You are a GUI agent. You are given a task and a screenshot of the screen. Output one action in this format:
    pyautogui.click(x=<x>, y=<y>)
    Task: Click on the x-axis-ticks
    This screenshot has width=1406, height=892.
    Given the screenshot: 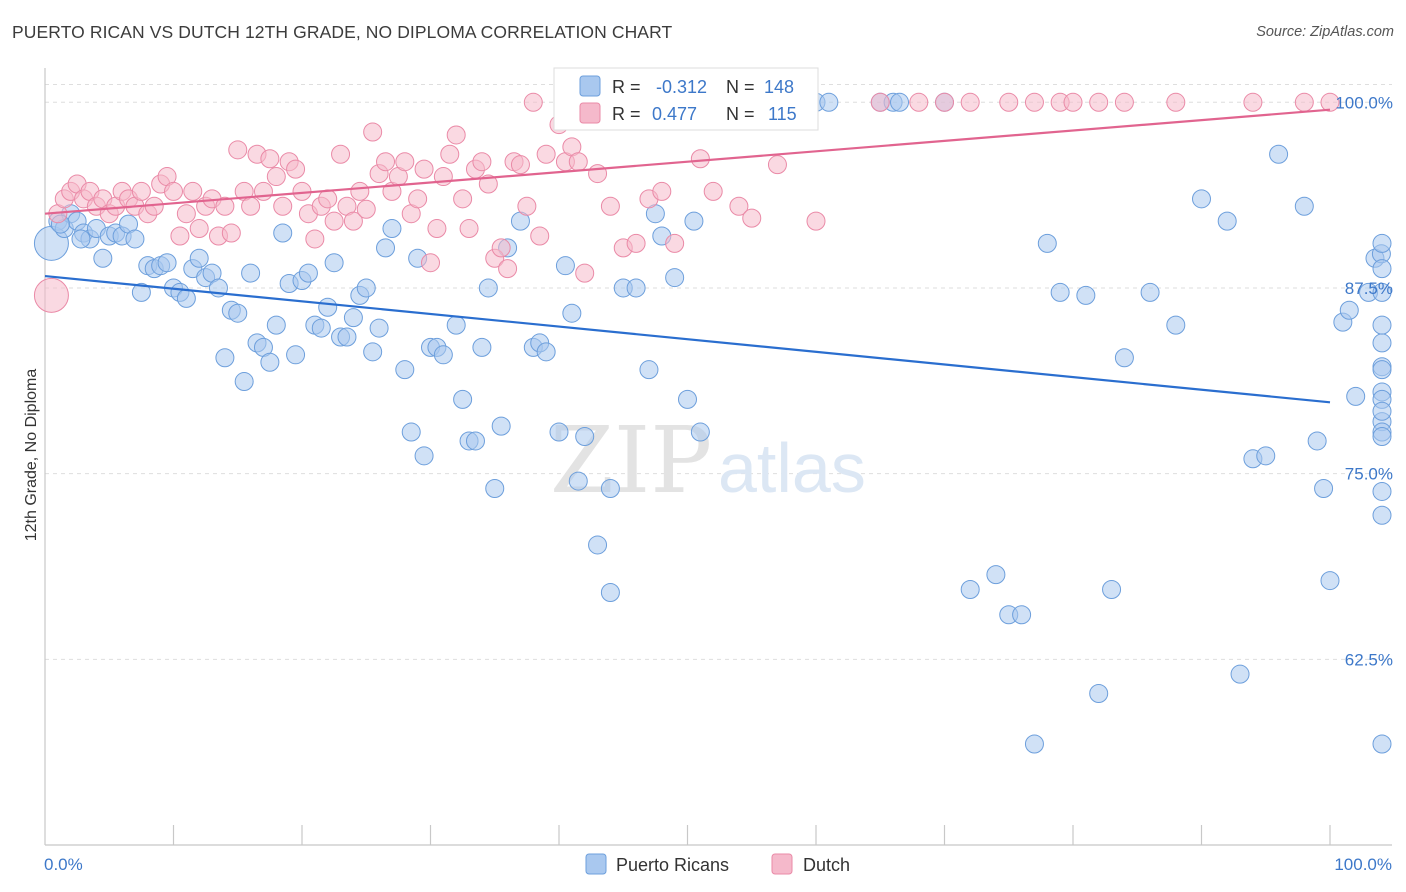 What is the action you would take?
    pyautogui.click(x=751, y=835)
    